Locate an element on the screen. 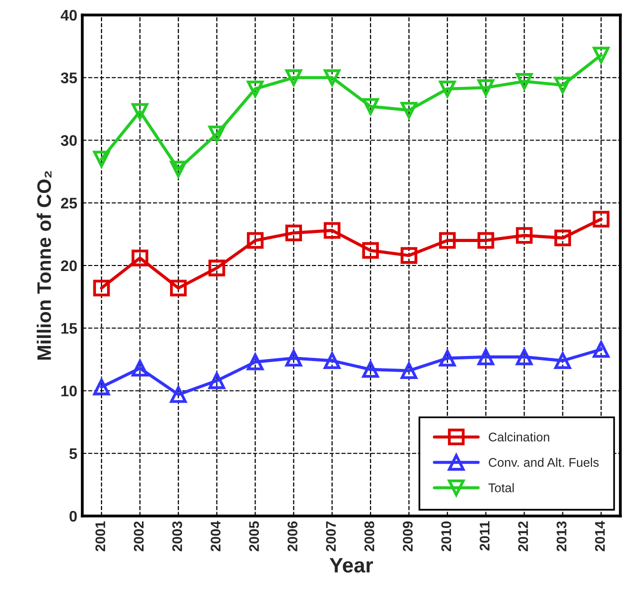 This screenshot has height=600, width=633. y-tick-label: 10 is located at coordinates (69, 391).